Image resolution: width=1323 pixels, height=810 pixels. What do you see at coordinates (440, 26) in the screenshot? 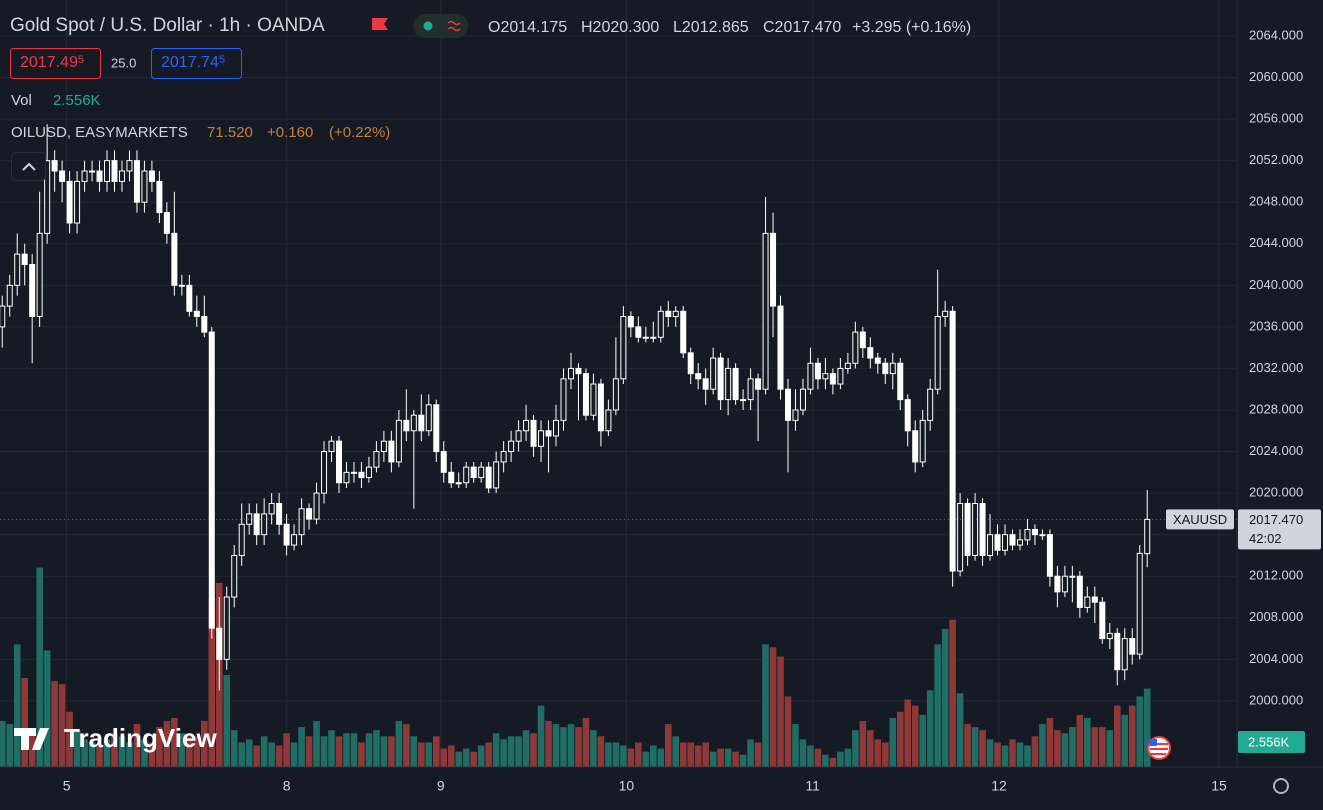
I see `status-pill` at bounding box center [440, 26].